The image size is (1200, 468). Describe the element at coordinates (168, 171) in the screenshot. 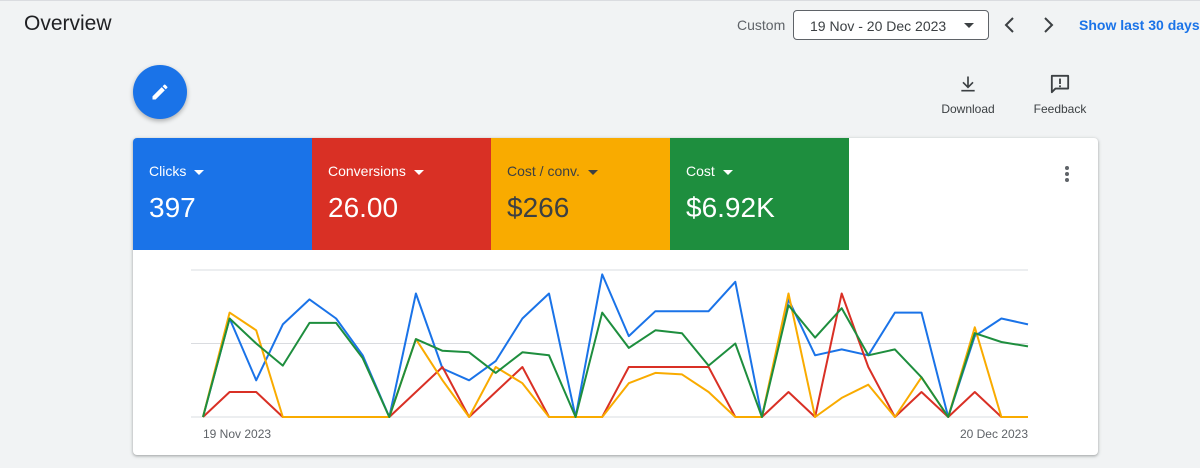

I see `metric-clicks-label-text: Clicks` at that location.